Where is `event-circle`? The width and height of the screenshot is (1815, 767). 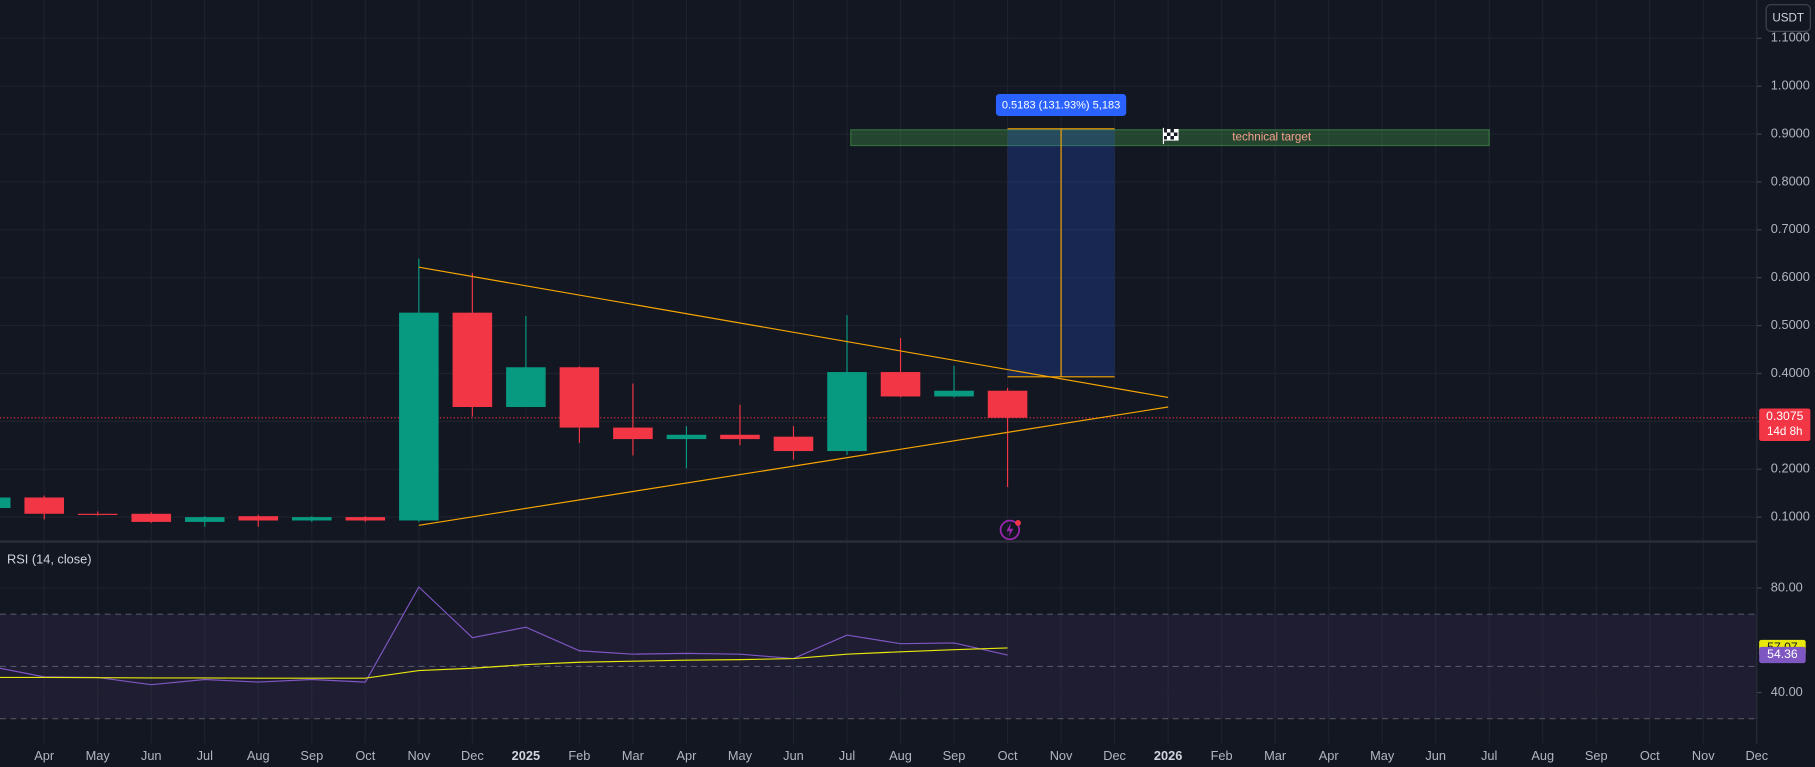 event-circle is located at coordinates (1010, 530).